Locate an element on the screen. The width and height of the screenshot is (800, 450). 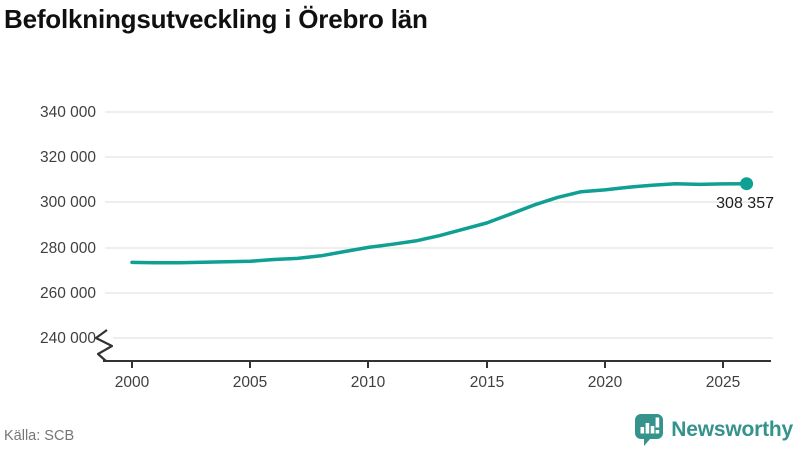
source-note: Källa: SCB is located at coordinates (39, 436).